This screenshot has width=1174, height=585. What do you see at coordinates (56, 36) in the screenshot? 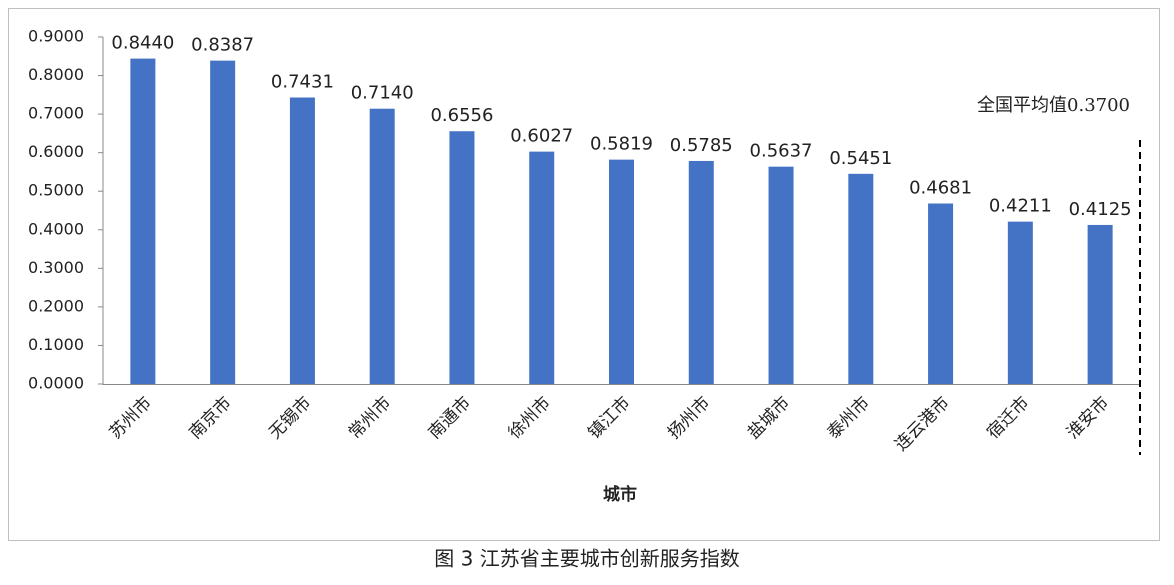
I see `y-tick-label: 0.9000` at bounding box center [56, 36].